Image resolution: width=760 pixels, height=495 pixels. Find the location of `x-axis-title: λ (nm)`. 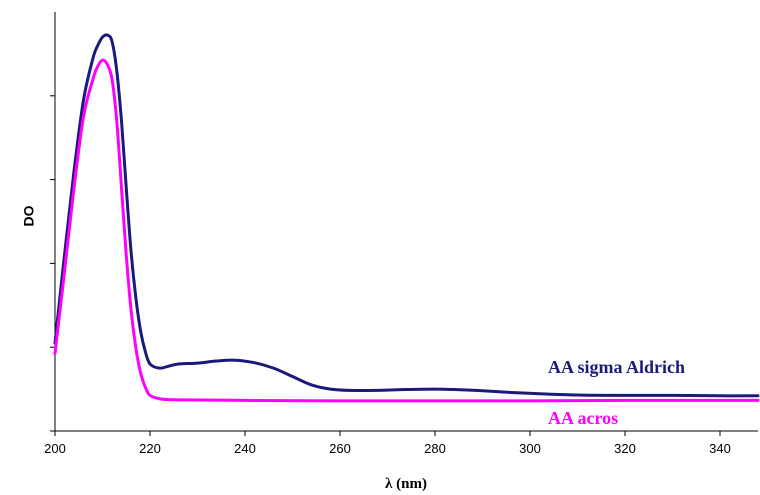

x-axis-title: λ (nm) is located at coordinates (406, 484).